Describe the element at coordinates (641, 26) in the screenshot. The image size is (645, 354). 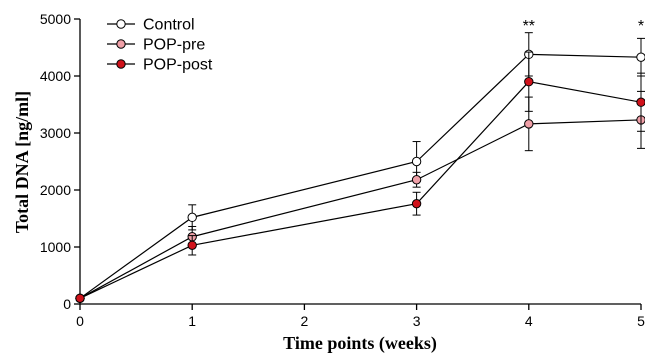
I see `significance-label: *` at that location.